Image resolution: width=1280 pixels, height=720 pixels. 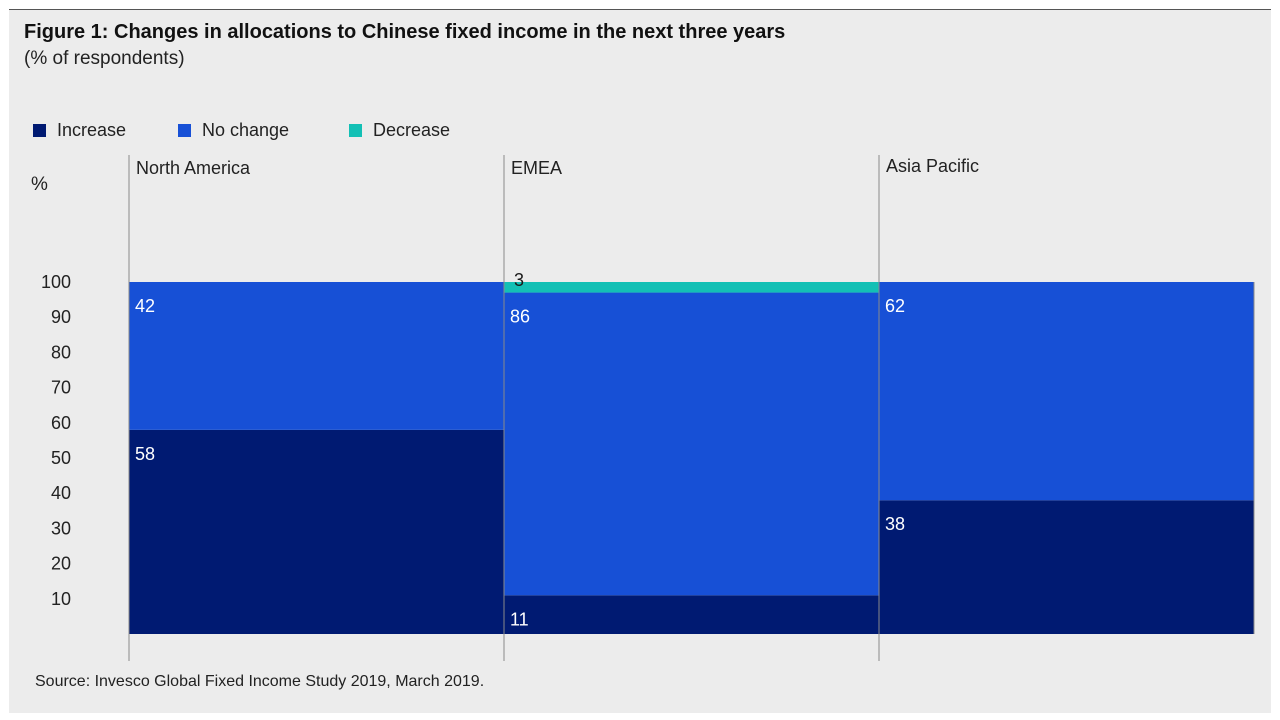 What do you see at coordinates (61, 599) in the screenshot?
I see `y-tick-label: 10` at bounding box center [61, 599].